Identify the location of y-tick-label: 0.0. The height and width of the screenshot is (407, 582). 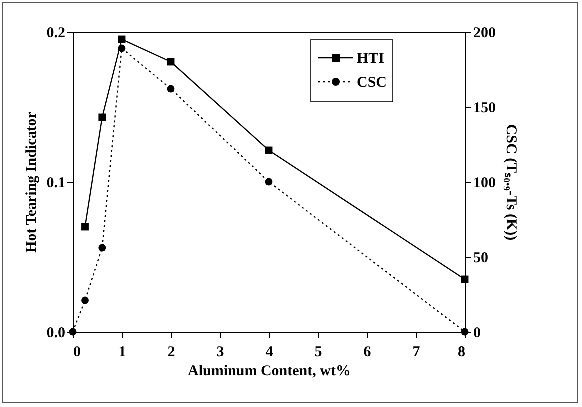
(56, 334).